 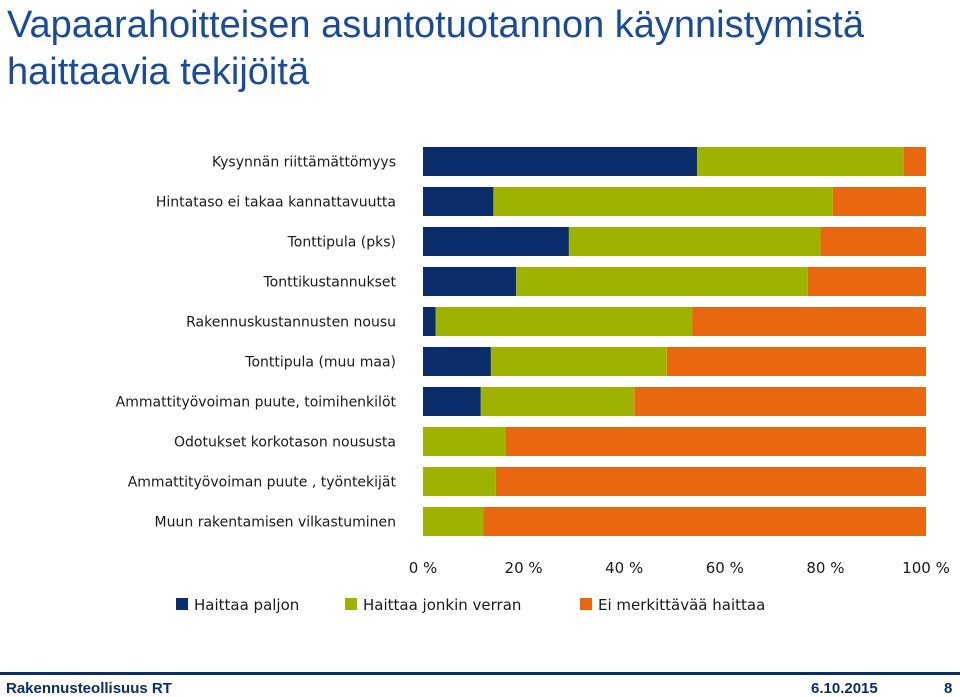 What do you see at coordinates (246, 605) in the screenshot?
I see `legend-label: Haittaa paljon` at bounding box center [246, 605].